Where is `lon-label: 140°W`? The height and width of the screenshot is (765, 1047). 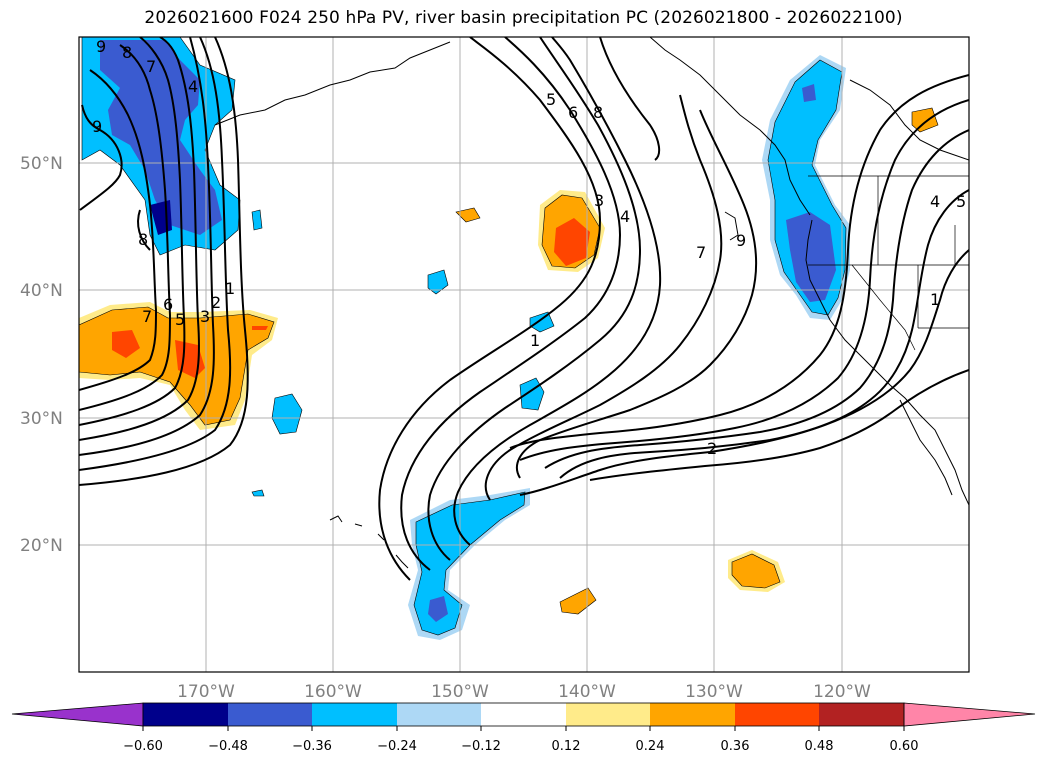 lon-label: 140°W is located at coordinates (587, 692).